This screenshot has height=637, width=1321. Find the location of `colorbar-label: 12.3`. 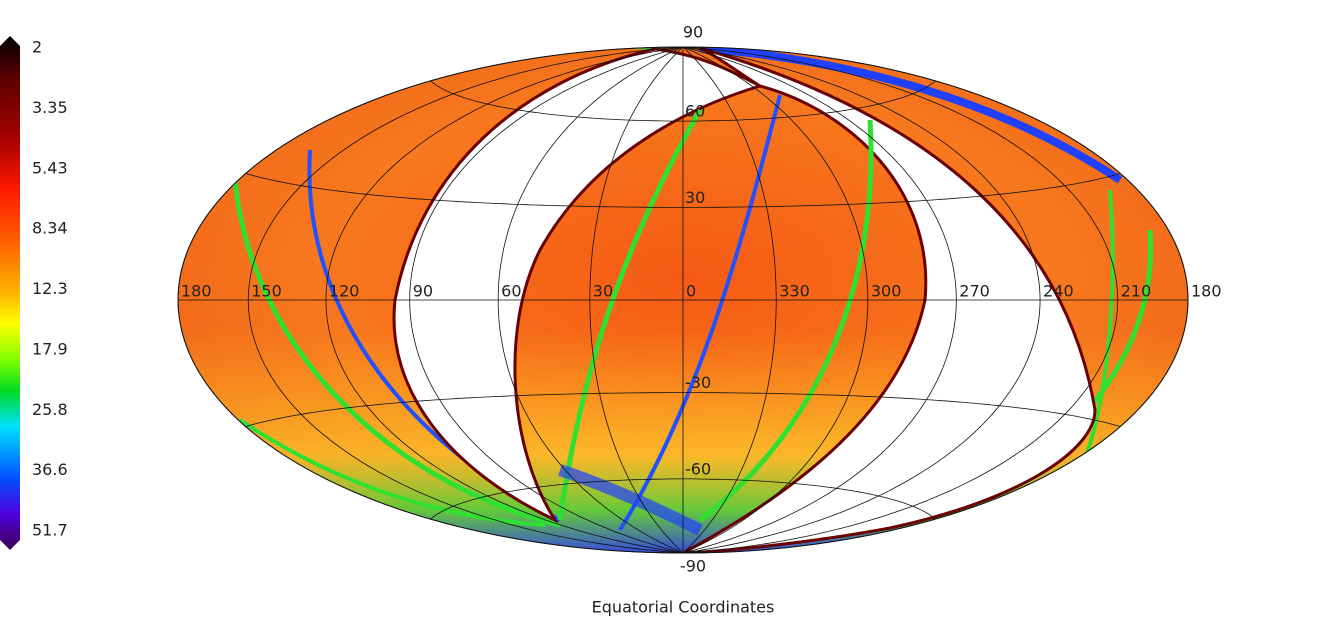

colorbar-label: 12.3 is located at coordinates (50, 288).